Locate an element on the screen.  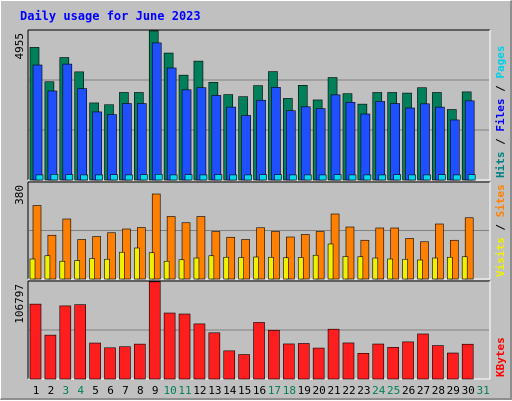
x-tick-label: 15 is located at coordinates (244, 390).